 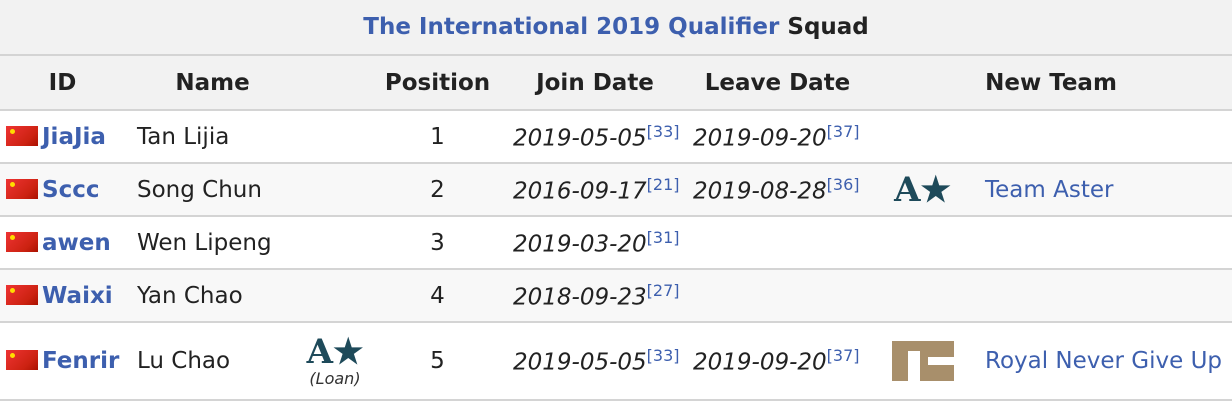 What do you see at coordinates (571, 27) in the screenshot?
I see `tournament-link: The International 2019 Qualifier` at bounding box center [571, 27].